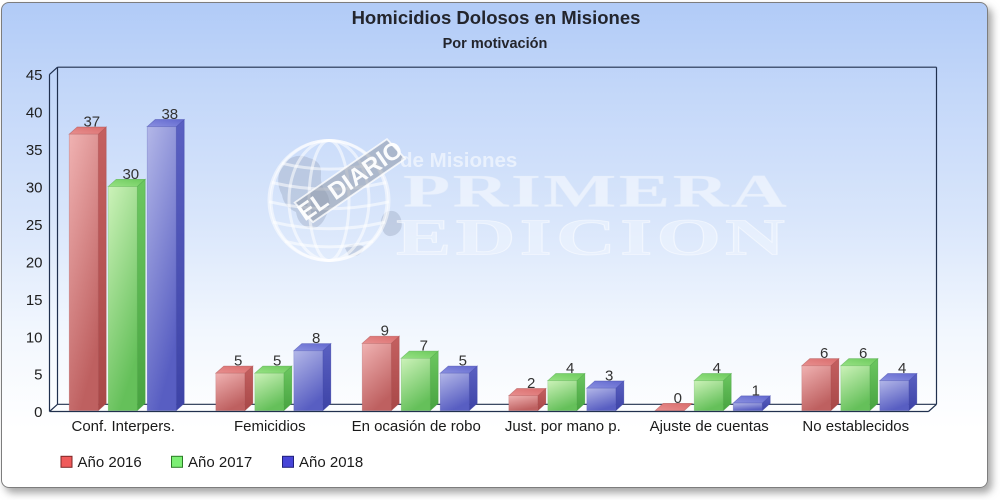  What do you see at coordinates (169, 114) in the screenshot?
I see `svg-text: 38` at bounding box center [169, 114].